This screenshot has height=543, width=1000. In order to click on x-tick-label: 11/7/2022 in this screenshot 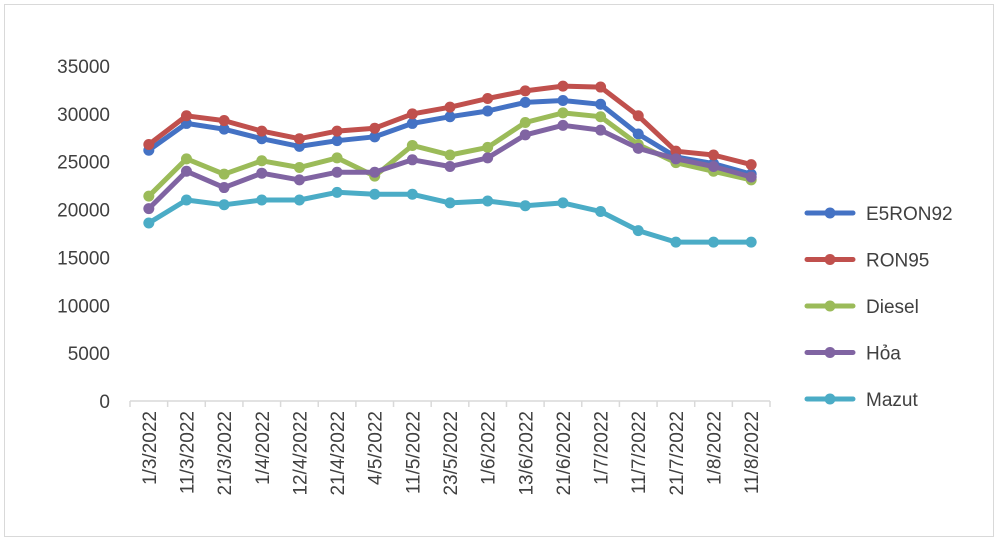, I will do `click(639, 452)`.